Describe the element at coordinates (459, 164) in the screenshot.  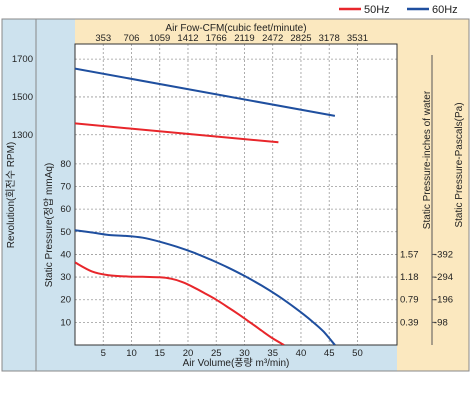
I see `pascal-axis-label: Static Pressure-Pascals(Pa)` at that location.